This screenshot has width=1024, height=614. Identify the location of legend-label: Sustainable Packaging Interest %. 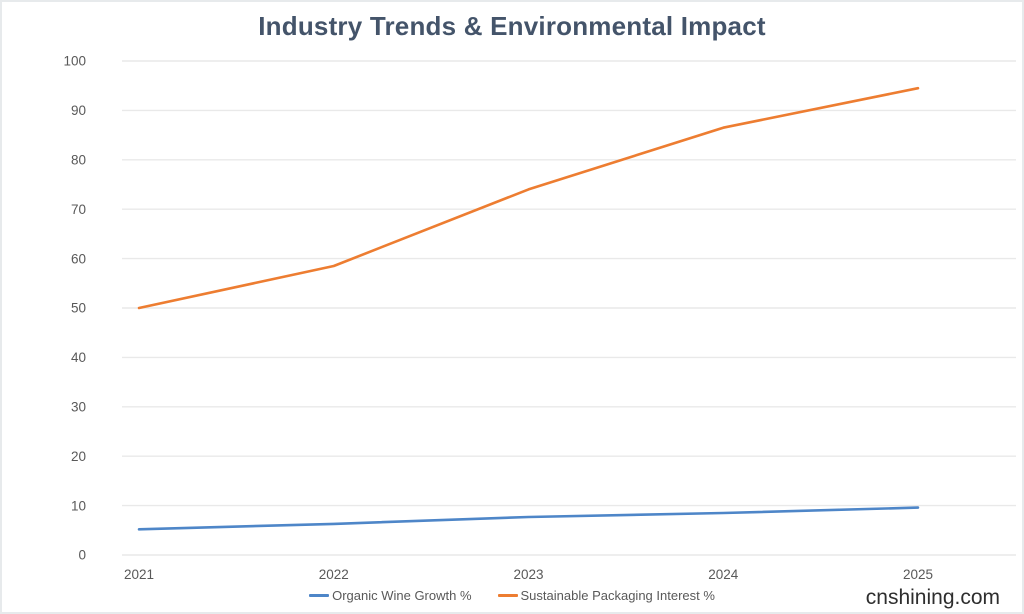
(617, 595).